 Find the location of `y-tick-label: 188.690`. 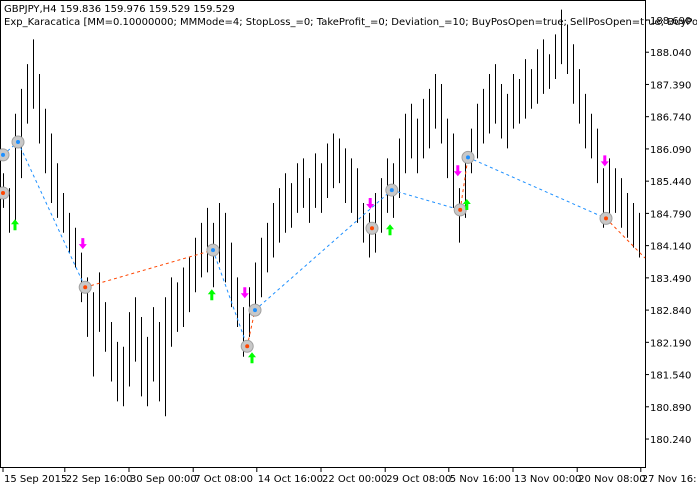

y-tick-label: 188.690 is located at coordinates (670, 21).